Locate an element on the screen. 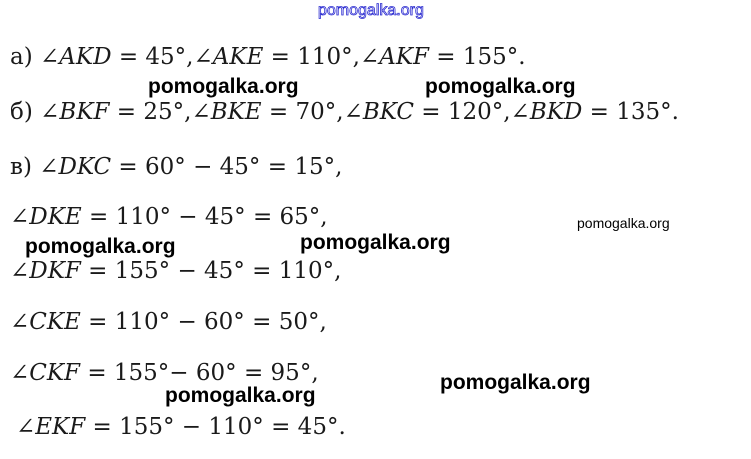 Image resolution: width=751 pixels, height=459 pixels. angle-name: ∠BKE is located at coordinates (226, 112).